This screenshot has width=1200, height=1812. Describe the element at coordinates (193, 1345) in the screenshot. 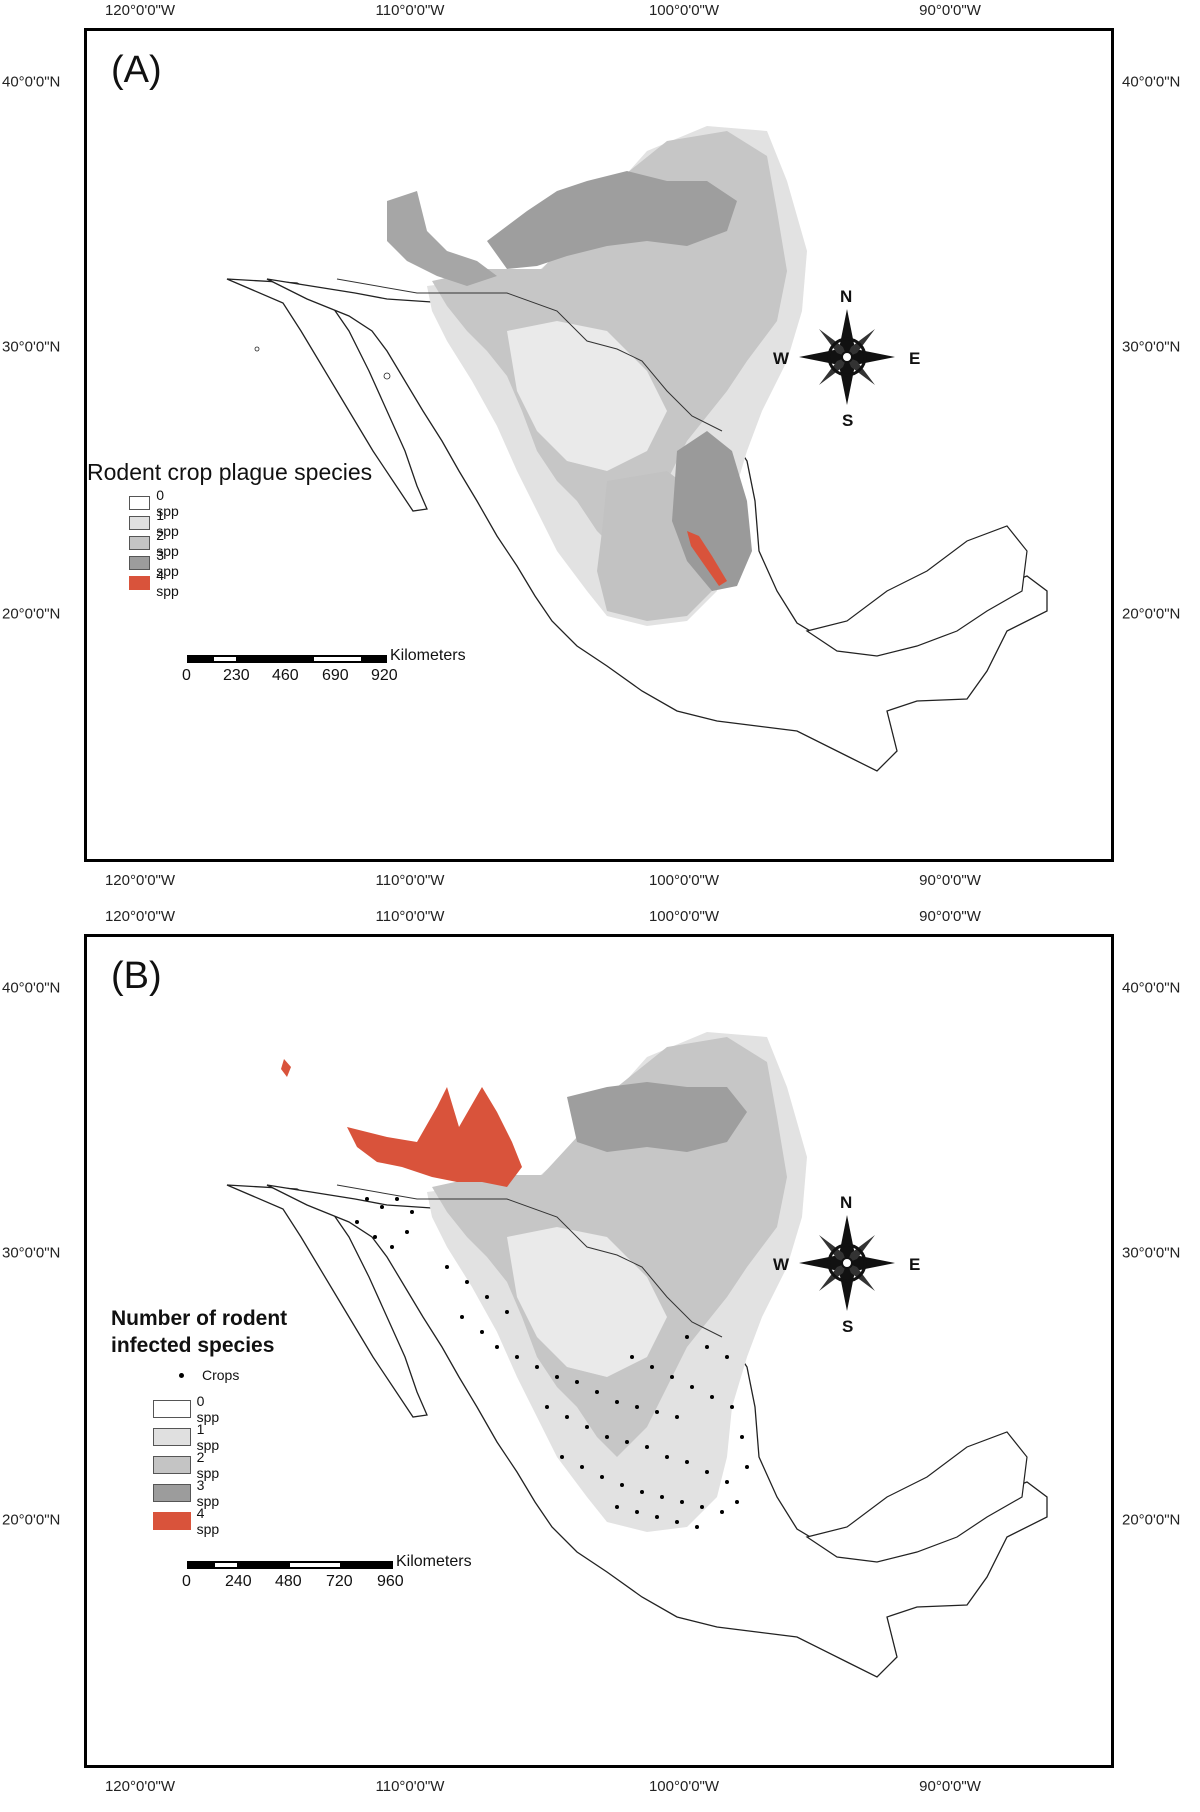

I see `legend-title-b-line2: infected species` at that location.